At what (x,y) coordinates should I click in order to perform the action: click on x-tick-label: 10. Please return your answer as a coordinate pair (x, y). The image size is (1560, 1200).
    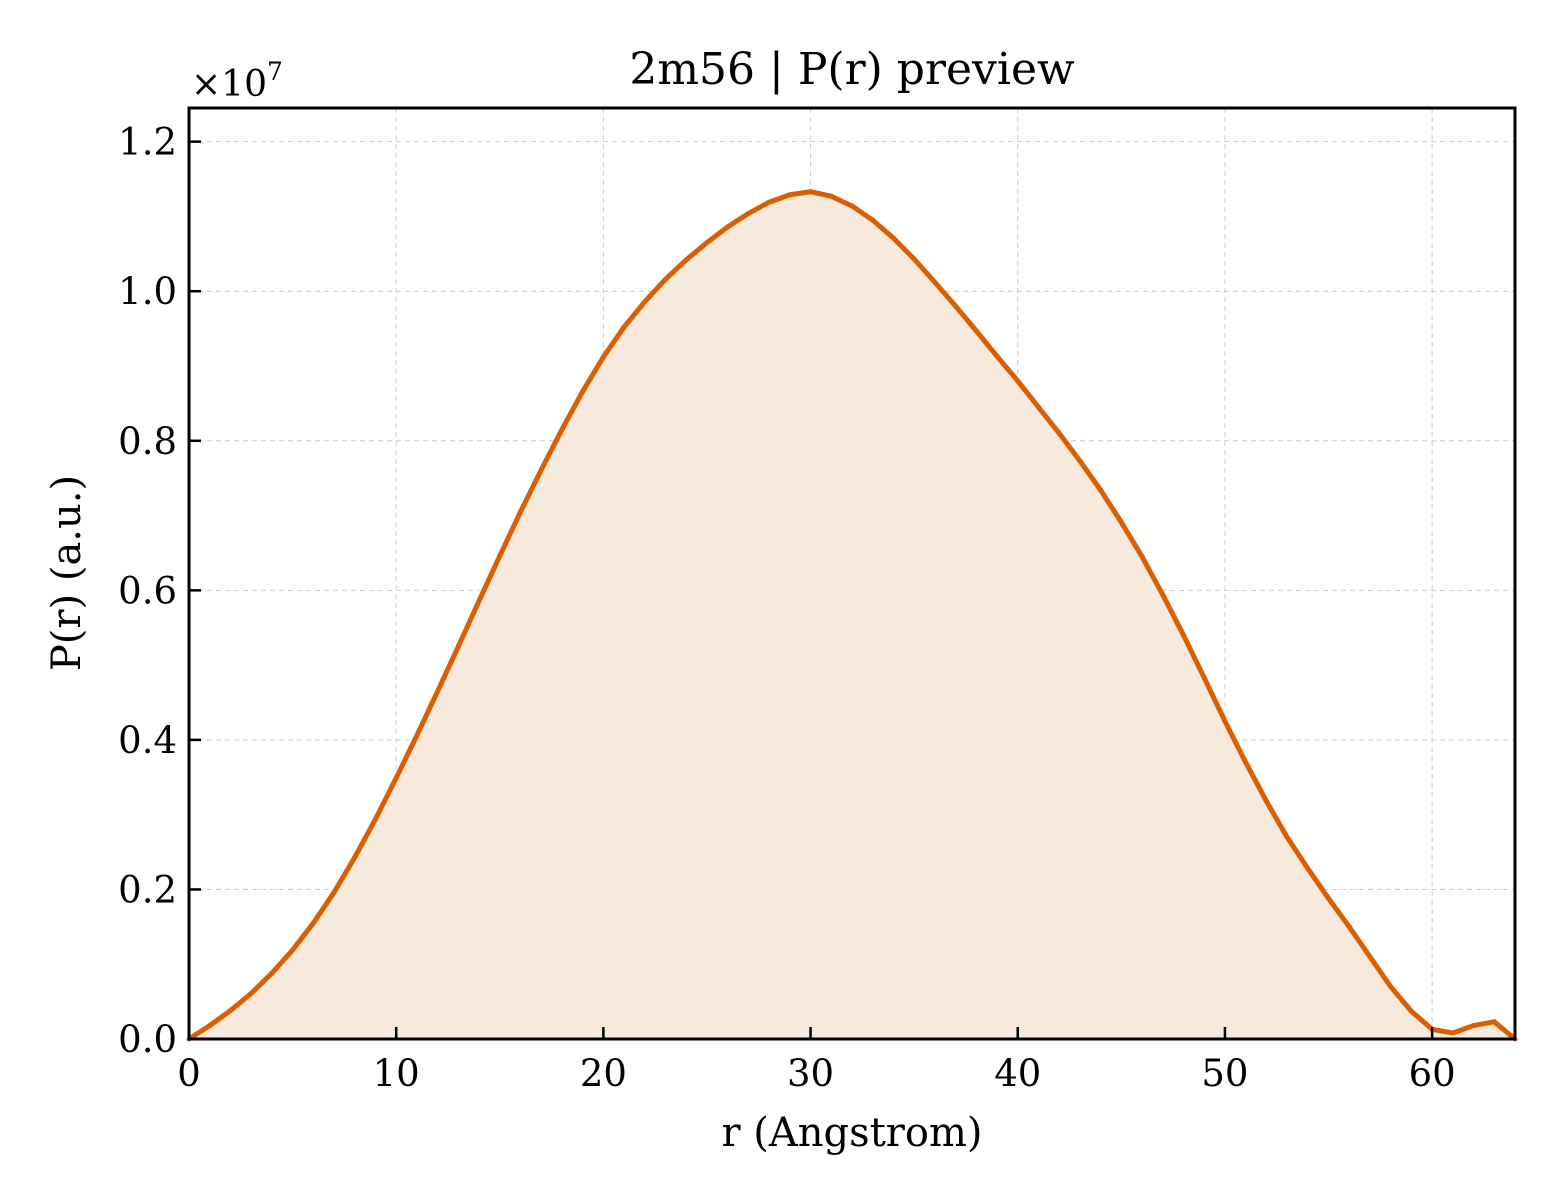
    Looking at the image, I should click on (396, 1073).